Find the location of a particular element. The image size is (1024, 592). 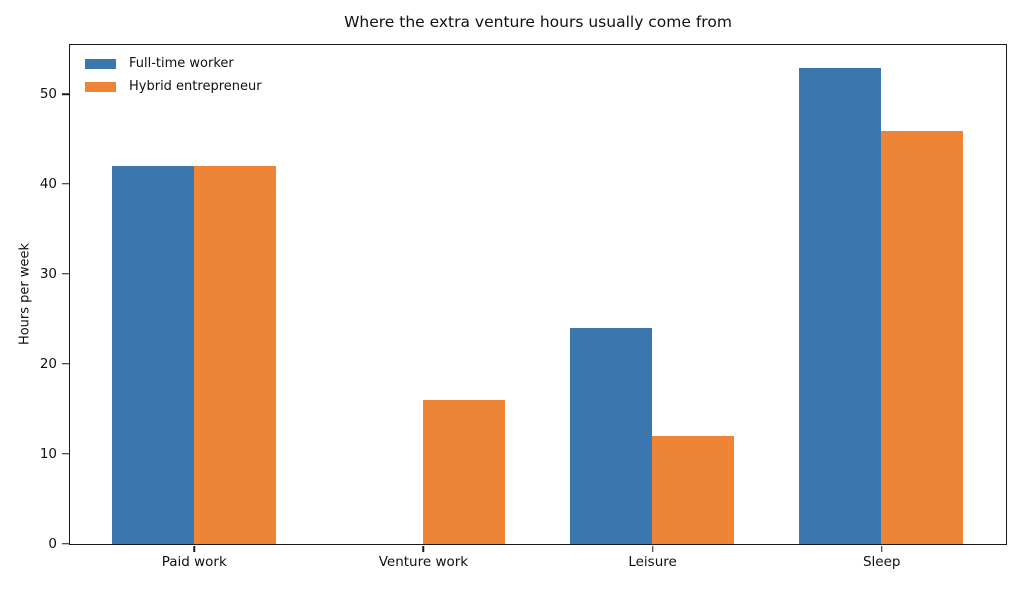

x-tick-label-venture-work: Venture work is located at coordinates (423, 562).